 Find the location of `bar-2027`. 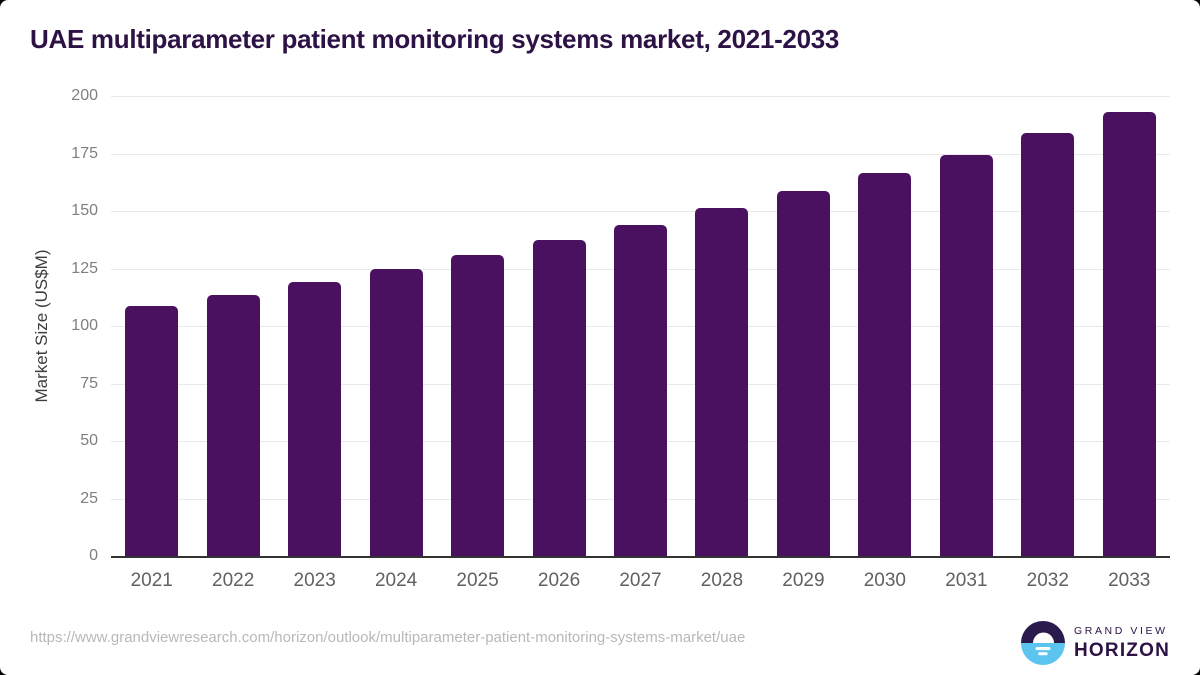

bar-2027 is located at coordinates (640, 390).